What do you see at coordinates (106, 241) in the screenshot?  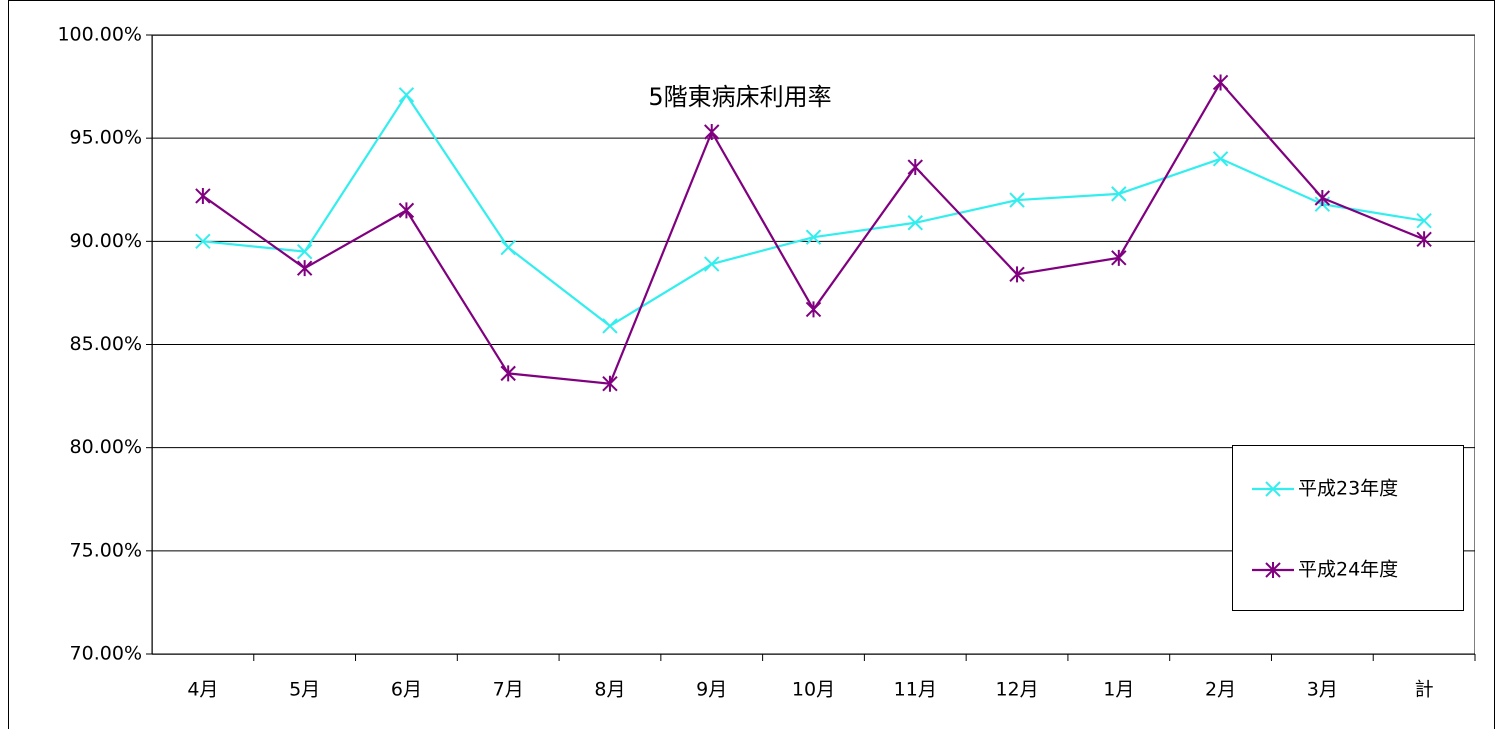 I see `y-tick-label: 90.00%` at bounding box center [106, 241].